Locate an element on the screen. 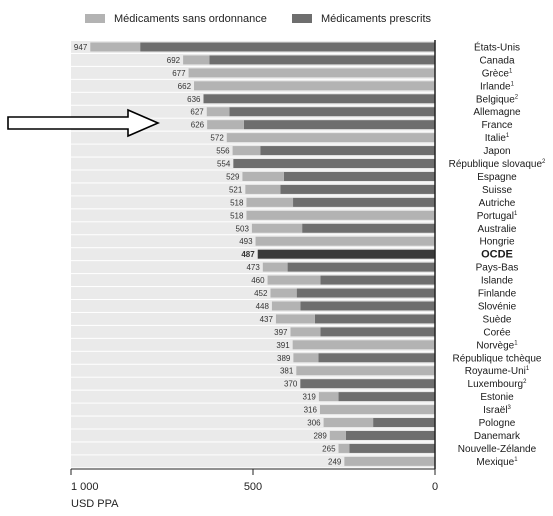  value-label: 370 is located at coordinates (291, 384).